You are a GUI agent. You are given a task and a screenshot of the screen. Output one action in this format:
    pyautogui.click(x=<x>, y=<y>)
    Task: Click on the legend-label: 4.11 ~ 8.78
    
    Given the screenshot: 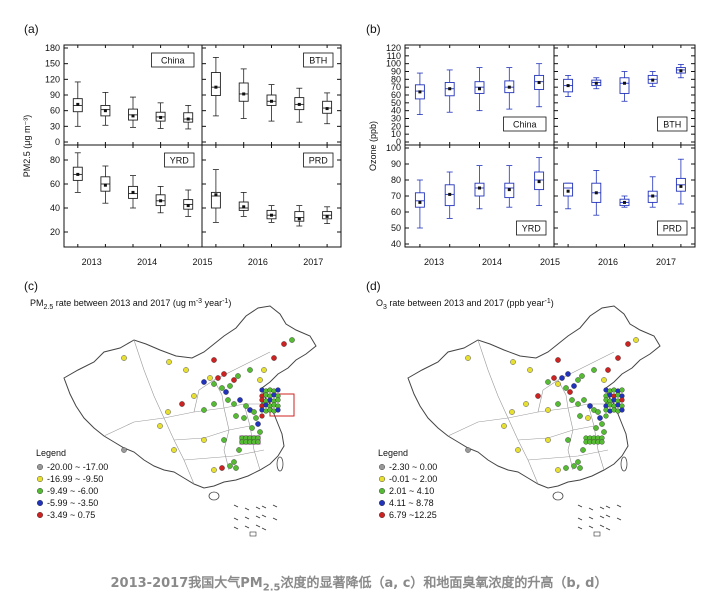 What is the action you would take?
    pyautogui.click(x=411, y=503)
    